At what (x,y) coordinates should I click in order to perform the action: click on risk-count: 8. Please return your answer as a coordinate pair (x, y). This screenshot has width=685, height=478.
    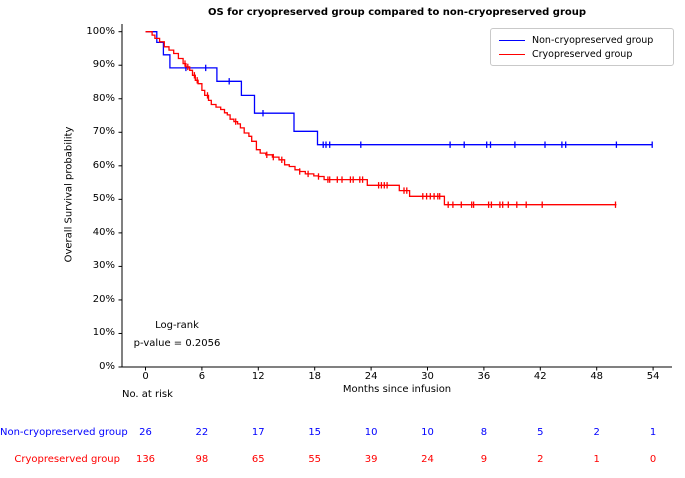
    Looking at the image, I should click on (484, 432).